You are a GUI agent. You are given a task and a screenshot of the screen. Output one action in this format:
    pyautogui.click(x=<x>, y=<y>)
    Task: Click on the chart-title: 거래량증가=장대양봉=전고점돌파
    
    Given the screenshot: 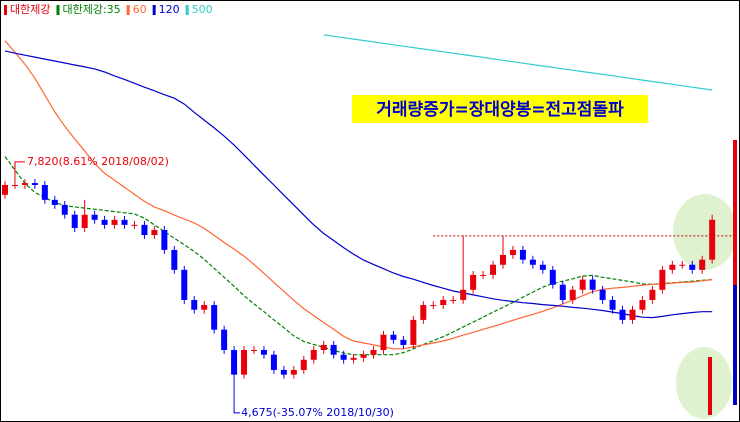 What is the action you would take?
    pyautogui.click(x=500, y=110)
    